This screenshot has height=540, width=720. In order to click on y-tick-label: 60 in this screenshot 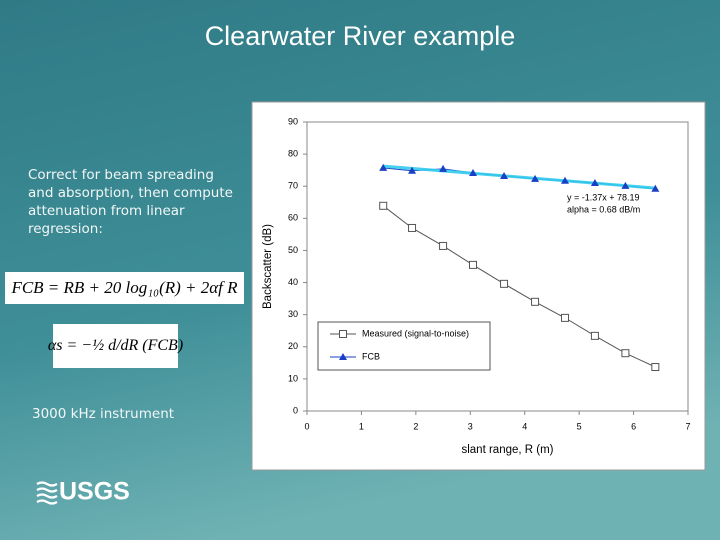, I will do `click(293, 218)`.